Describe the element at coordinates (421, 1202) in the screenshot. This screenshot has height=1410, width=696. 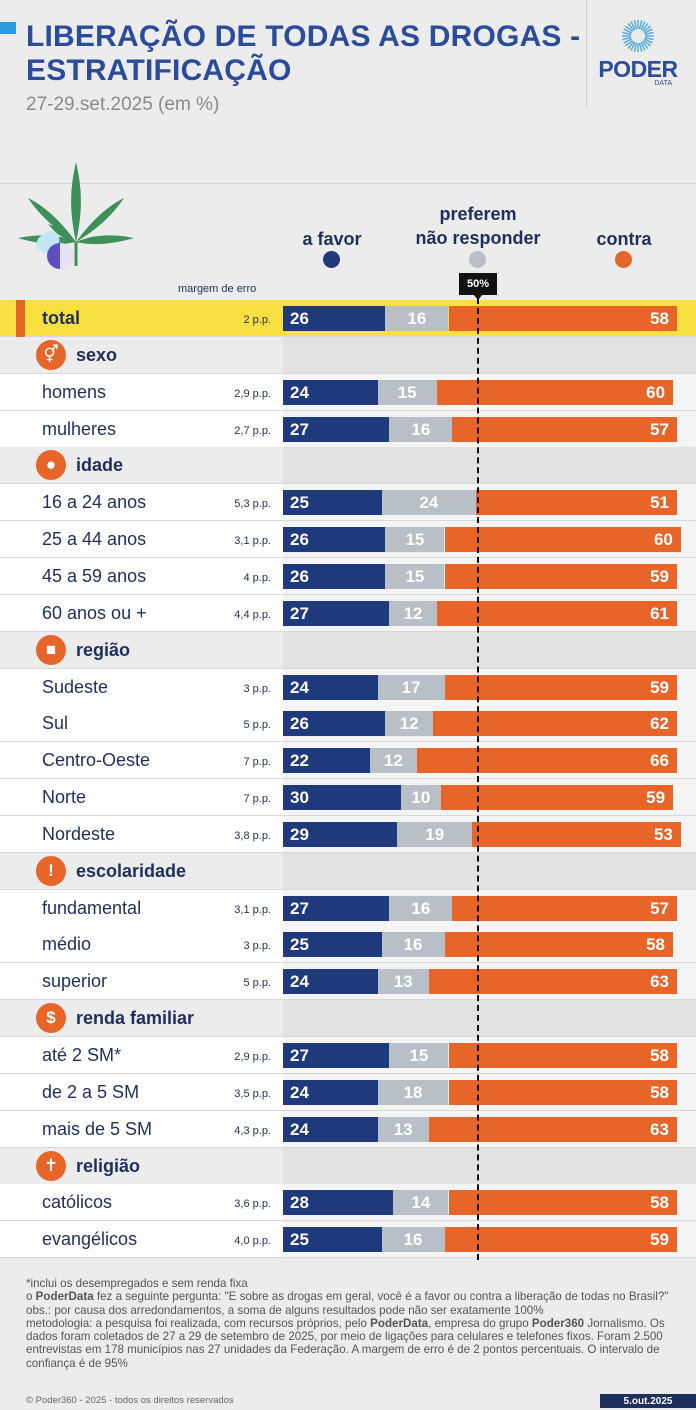
I see `bar-nao-responder-label: 14` at that location.